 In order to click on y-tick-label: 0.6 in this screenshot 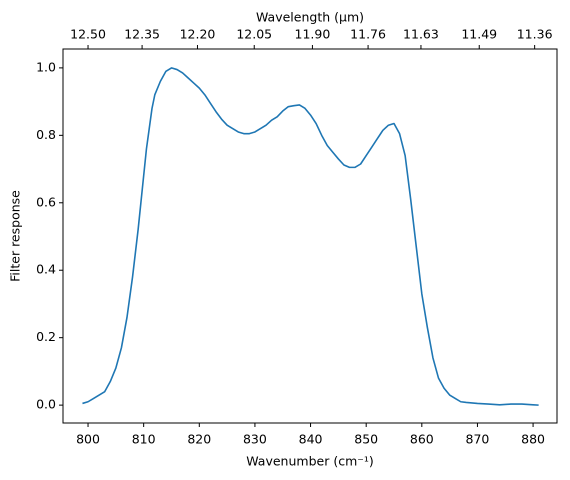, I will do `click(46, 201)`.